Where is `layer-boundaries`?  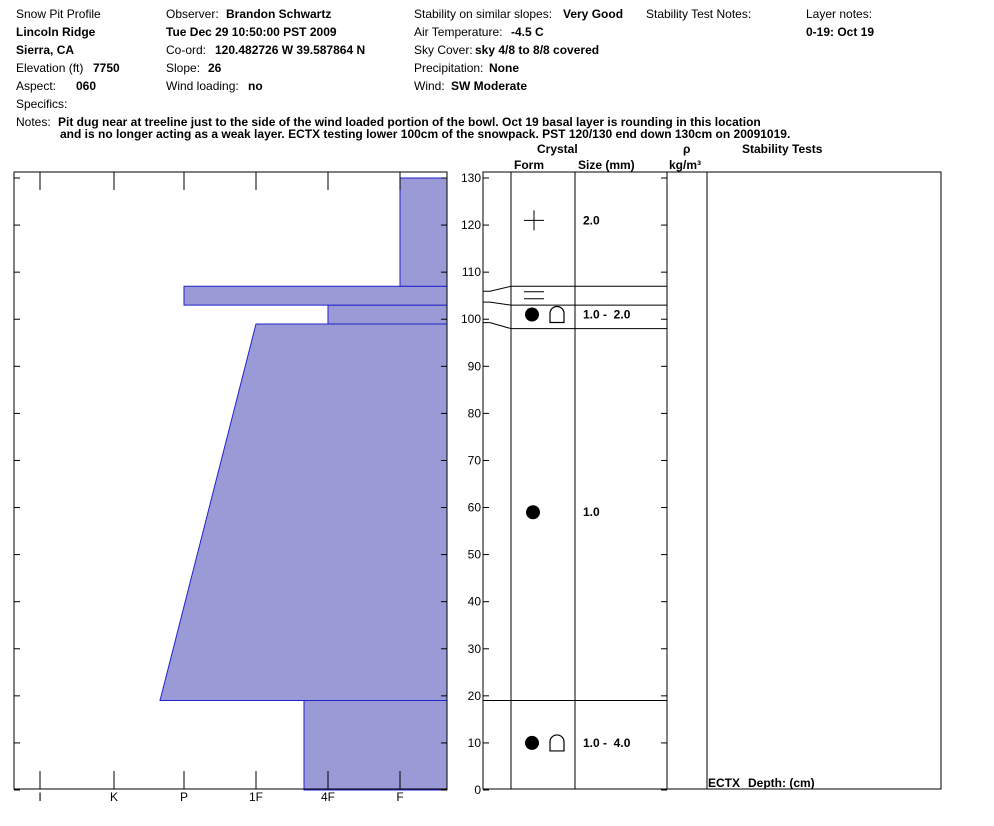 layer-boundaries is located at coordinates (575, 493).